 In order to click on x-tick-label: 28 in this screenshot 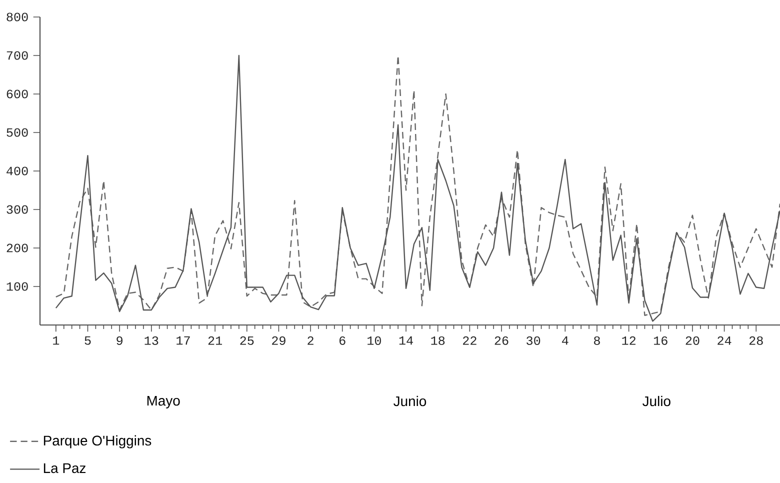, I will do `click(756, 340)`.